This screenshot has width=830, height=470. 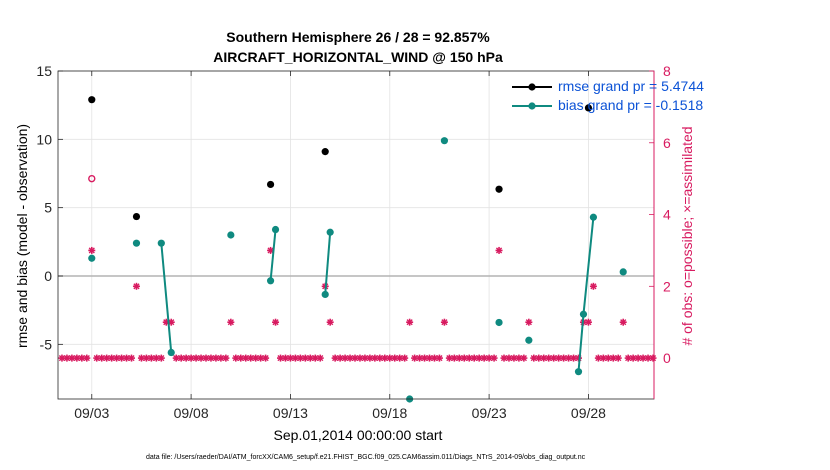 What do you see at coordinates (631, 86) in the screenshot?
I see `rmse-series-legend-label: rmse grand pr = 5.4744` at bounding box center [631, 86].